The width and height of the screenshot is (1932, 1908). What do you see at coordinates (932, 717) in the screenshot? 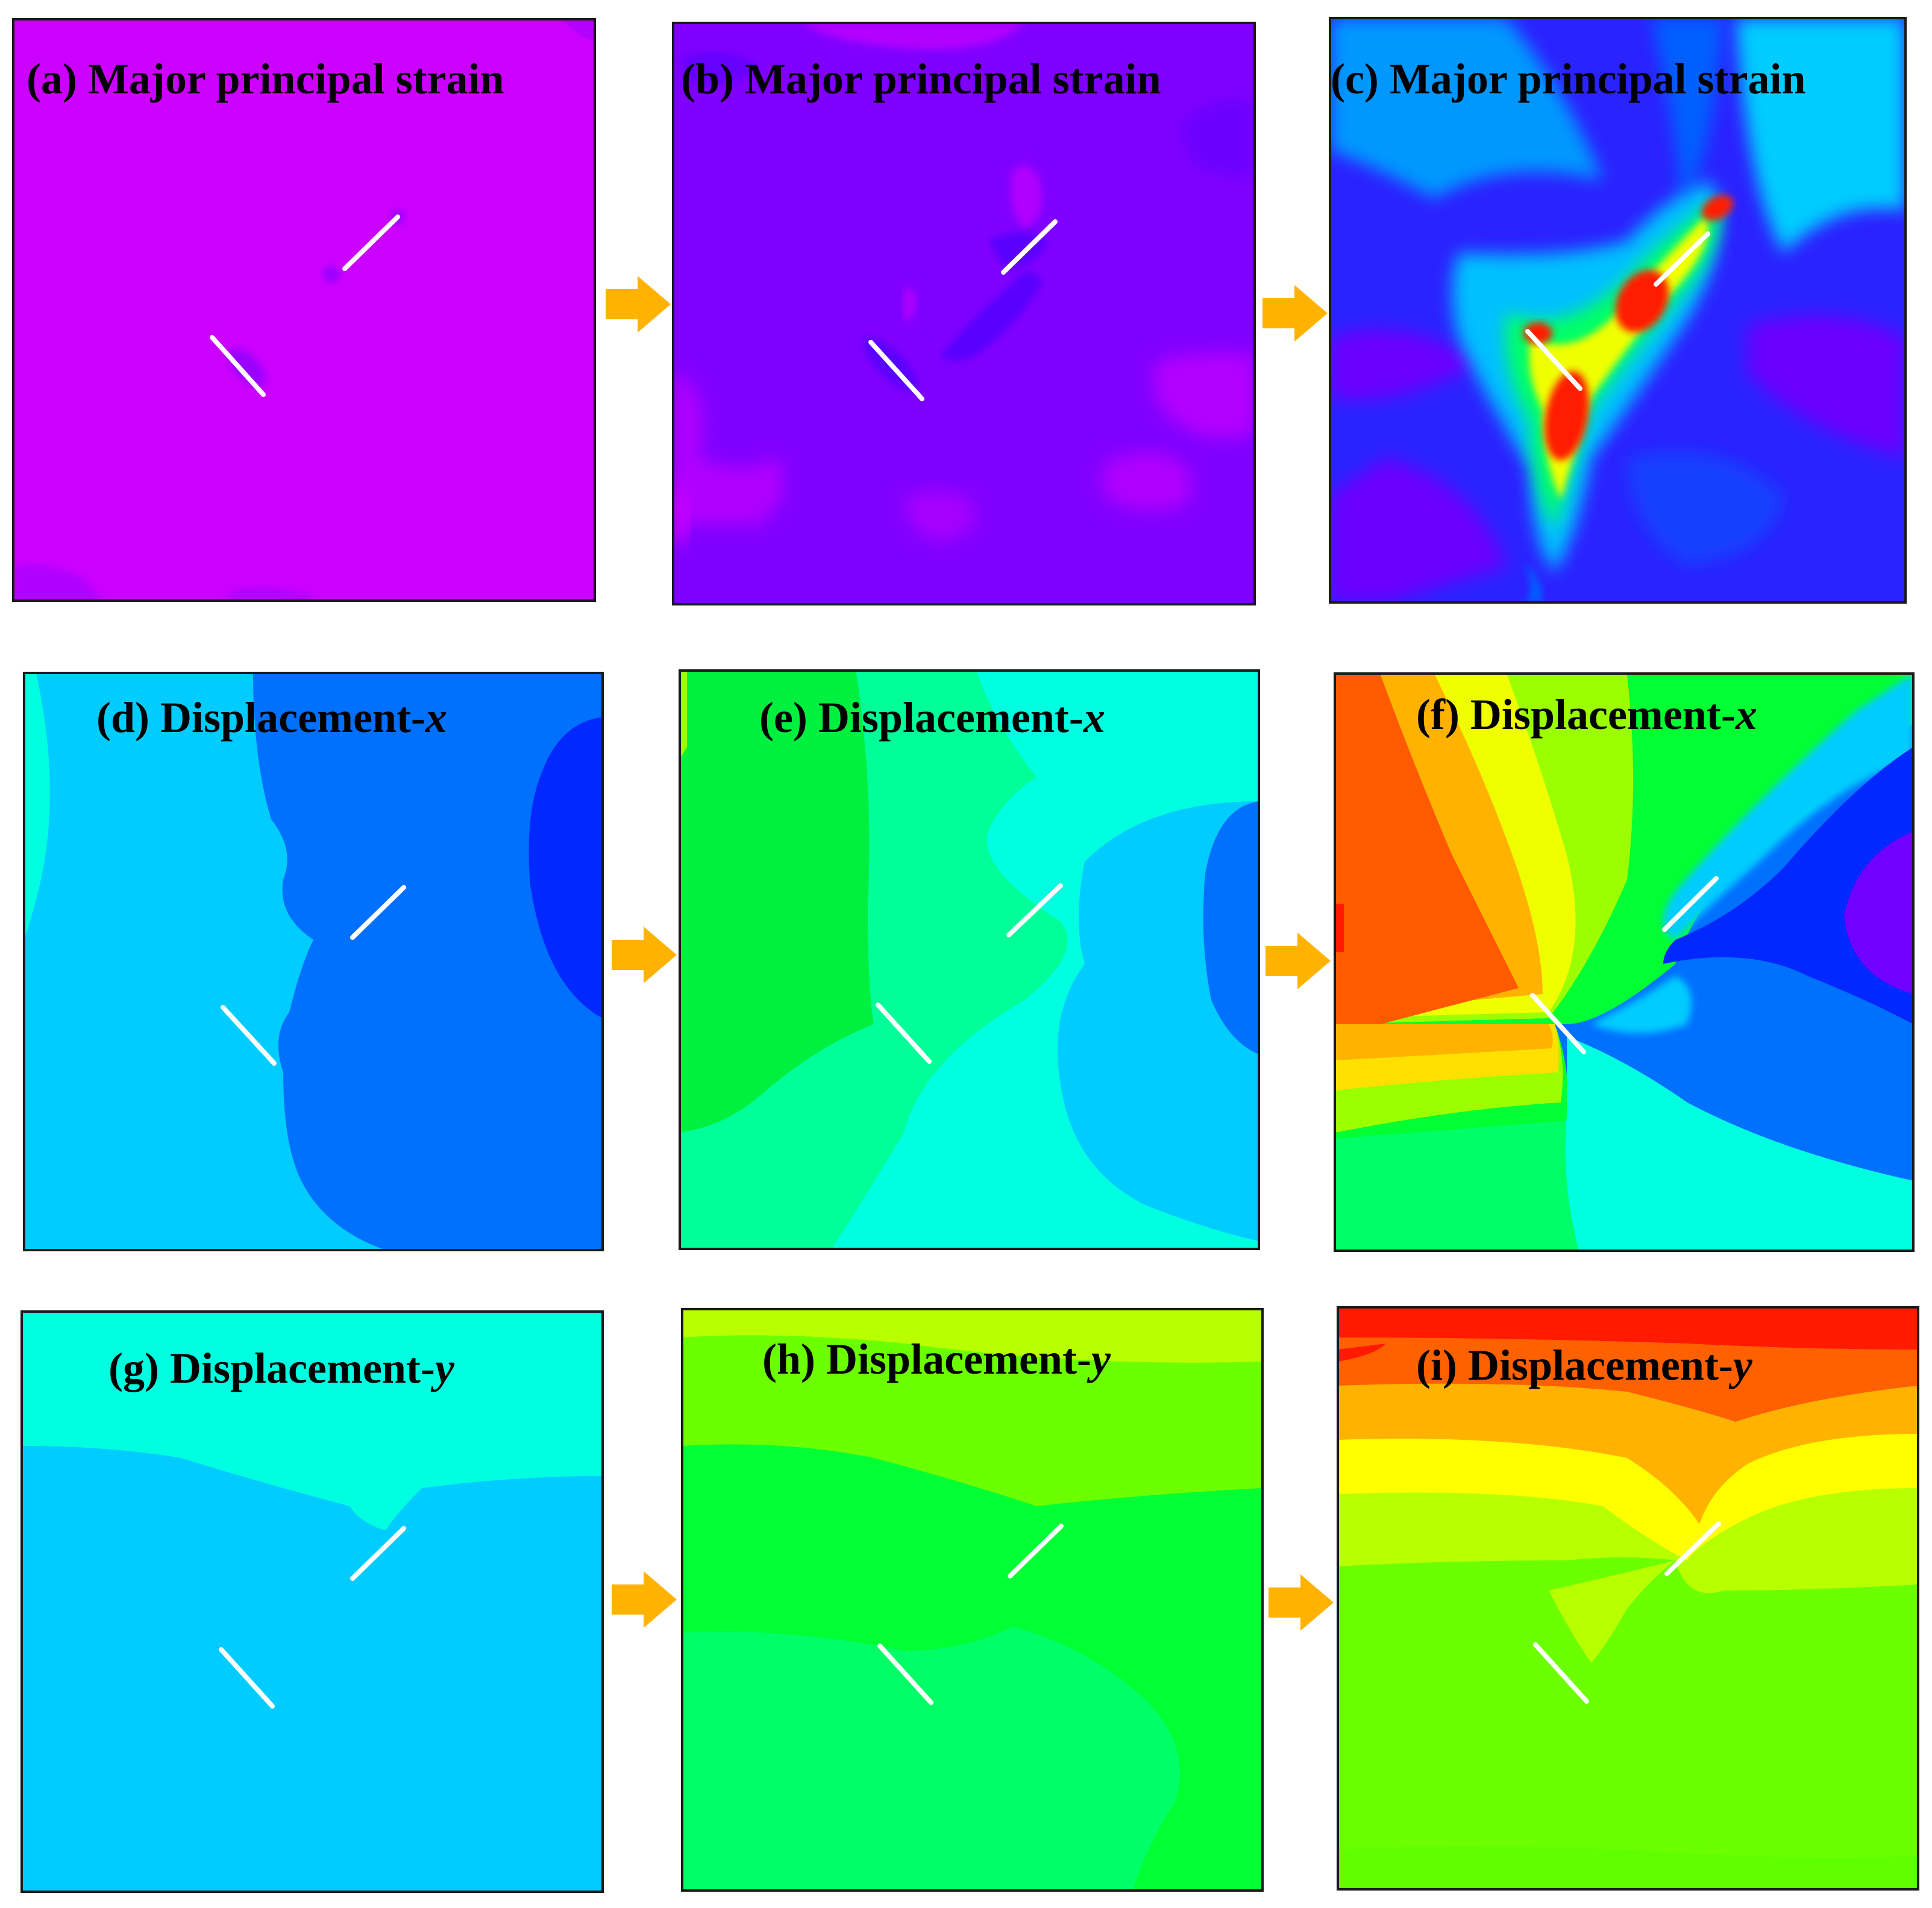
I see `panel-title: (e) Displacement-x` at bounding box center [932, 717].